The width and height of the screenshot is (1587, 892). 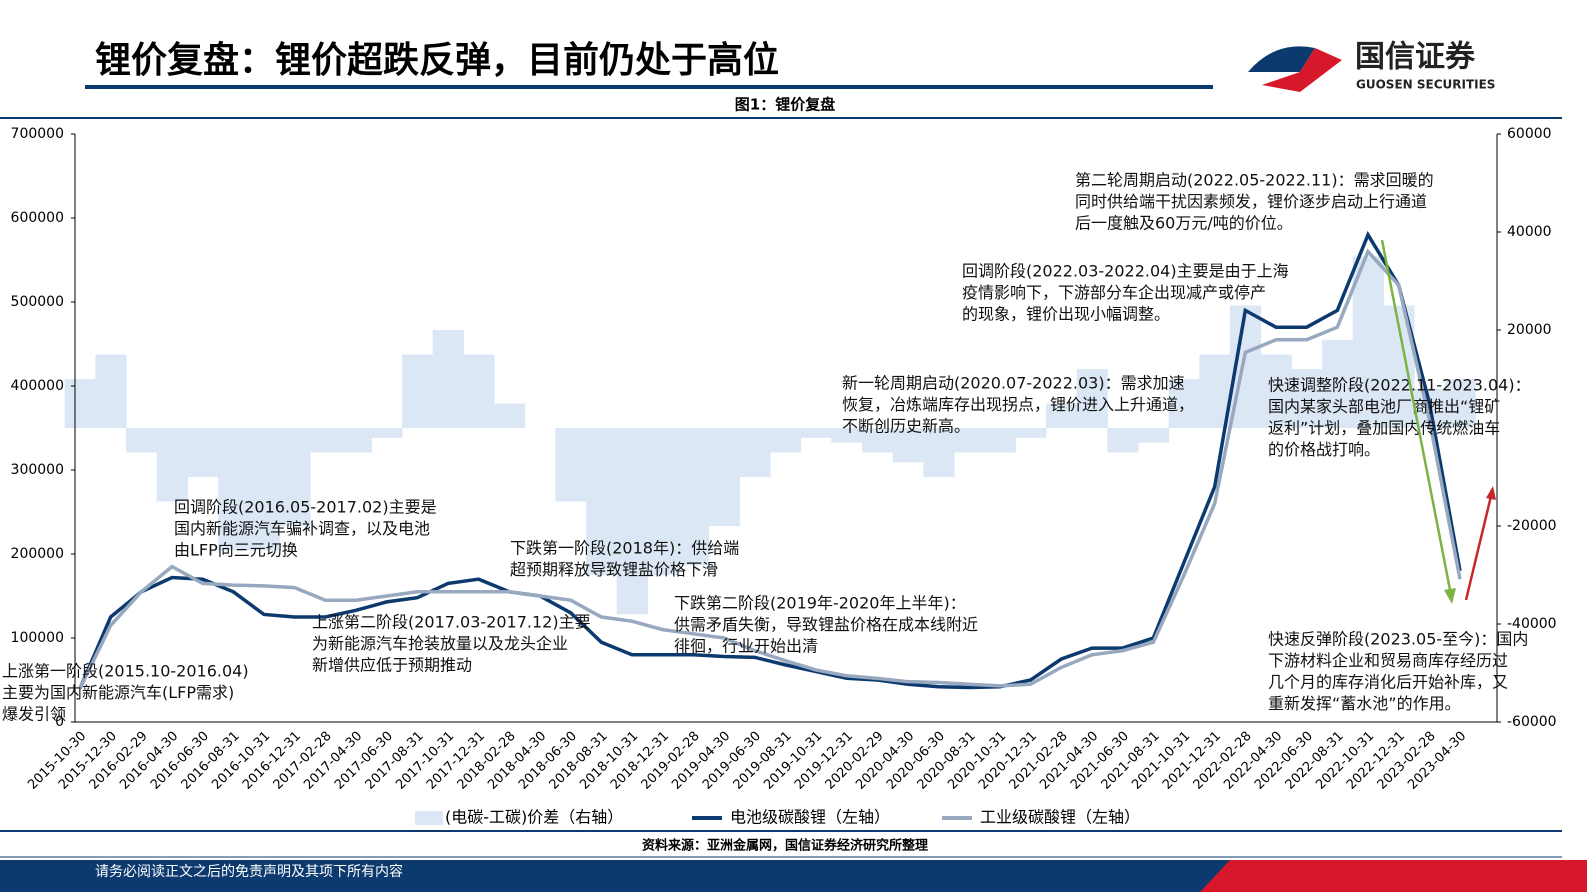 I want to click on y-tick-label: 700000, so click(x=37, y=134).